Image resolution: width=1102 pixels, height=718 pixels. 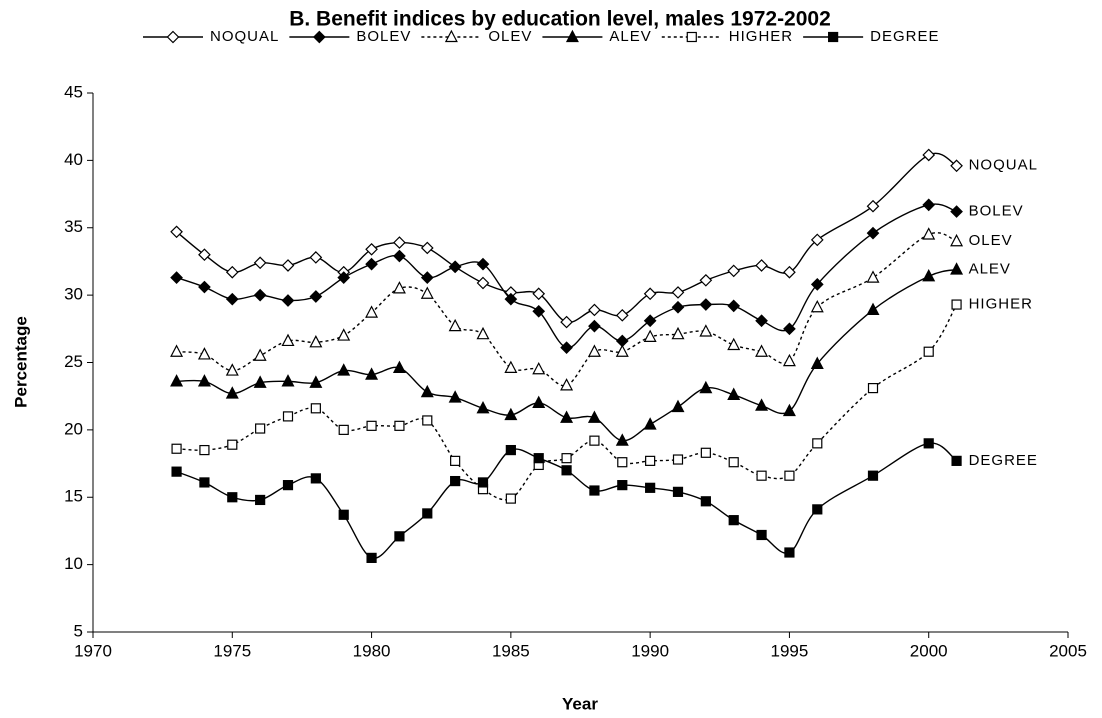 What do you see at coordinates (244, 36) in the screenshot?
I see `legend-label: NOQUAL` at bounding box center [244, 36].